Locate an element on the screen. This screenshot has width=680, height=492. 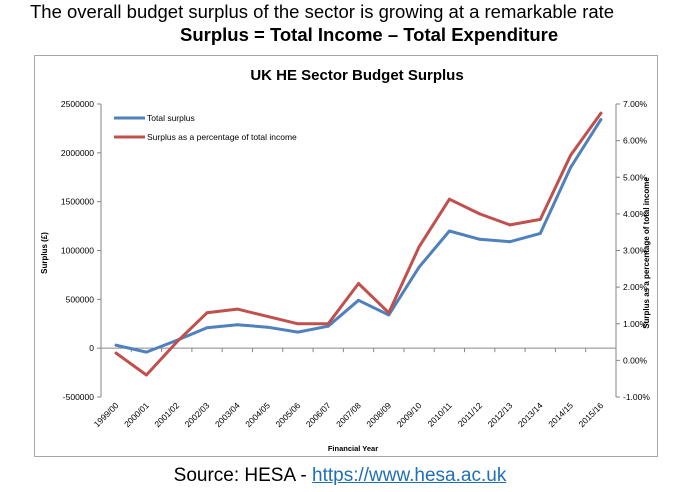
x-tick-label: 2003/04 is located at coordinates (227, 414).